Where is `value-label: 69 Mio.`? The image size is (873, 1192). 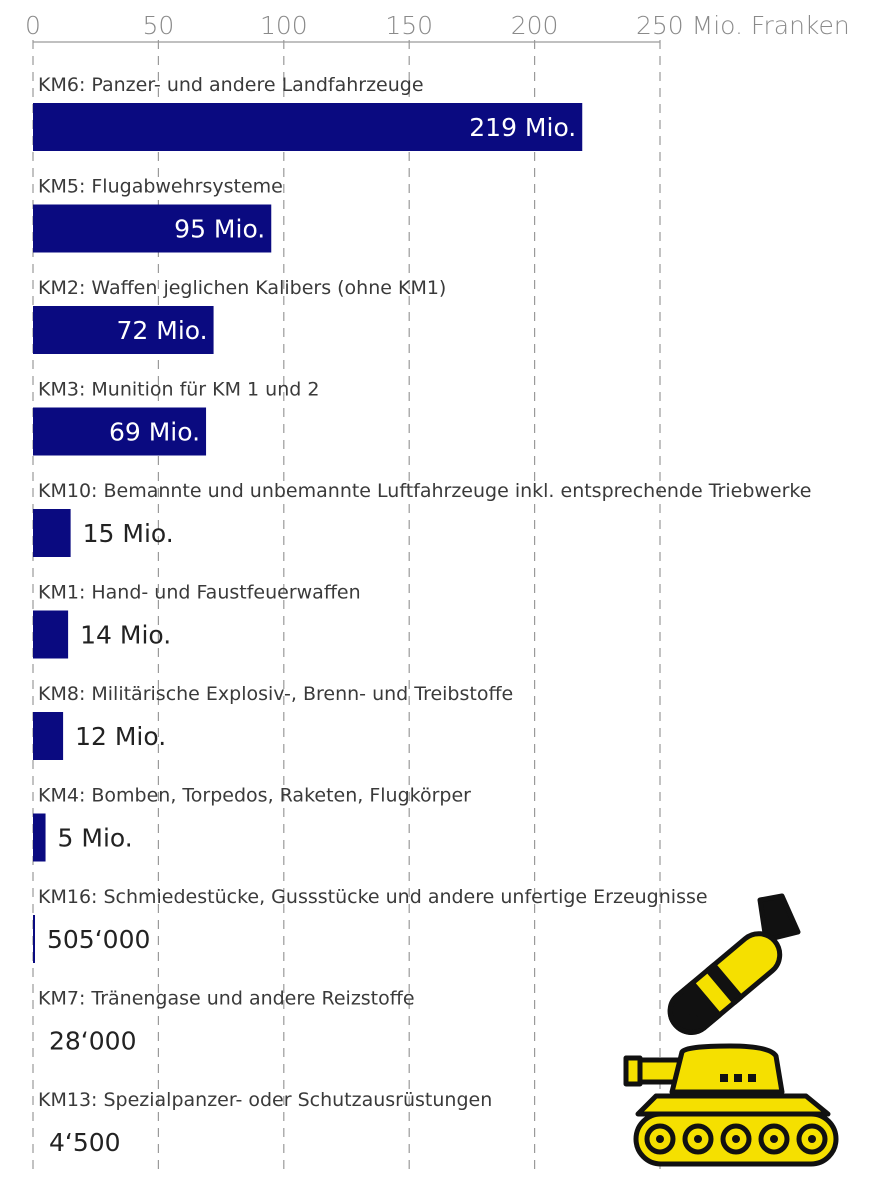
value-label: 69 Mio. is located at coordinates (154, 432).